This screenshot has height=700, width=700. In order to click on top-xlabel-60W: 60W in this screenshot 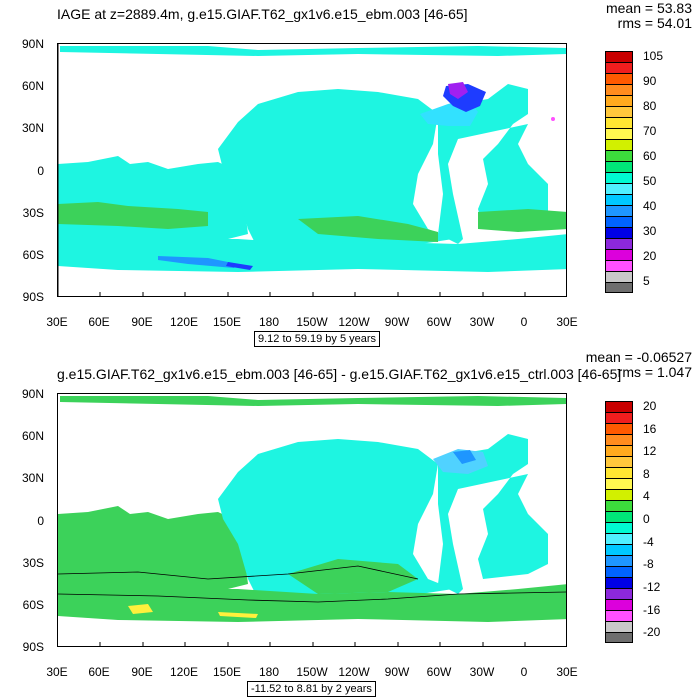, I will do `click(439, 322)`.